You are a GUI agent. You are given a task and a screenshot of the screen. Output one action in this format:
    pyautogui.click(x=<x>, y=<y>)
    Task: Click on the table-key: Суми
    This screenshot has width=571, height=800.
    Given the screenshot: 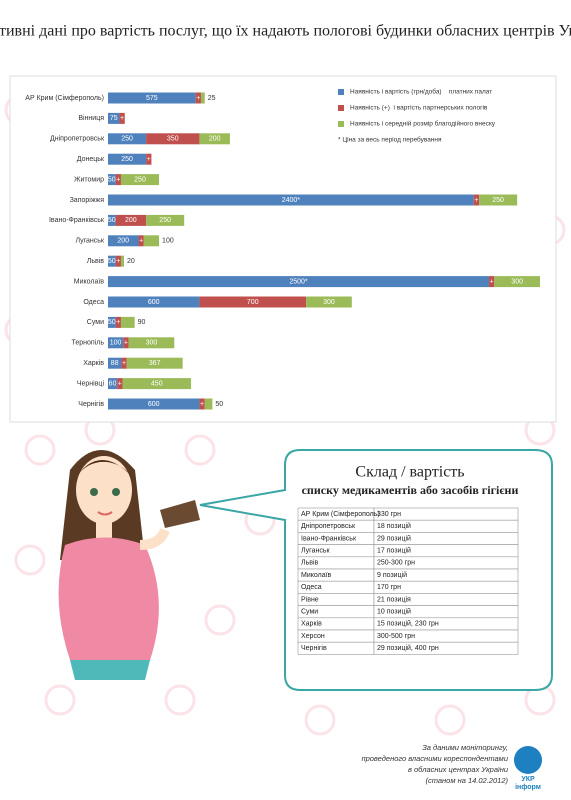 What is the action you would take?
    pyautogui.click(x=309, y=612)
    